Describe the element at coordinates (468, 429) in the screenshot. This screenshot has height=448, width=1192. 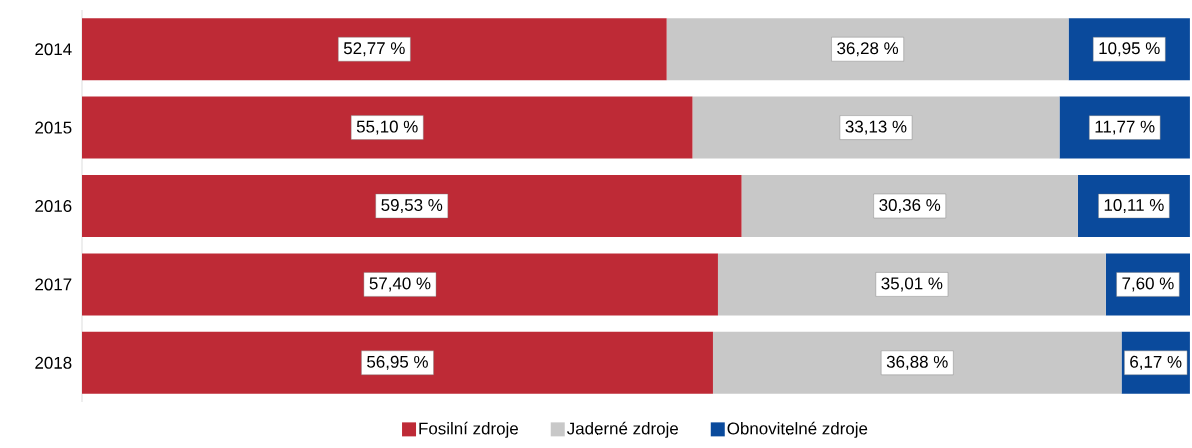
I see `legend-label: Fosilní zdroje` at that location.